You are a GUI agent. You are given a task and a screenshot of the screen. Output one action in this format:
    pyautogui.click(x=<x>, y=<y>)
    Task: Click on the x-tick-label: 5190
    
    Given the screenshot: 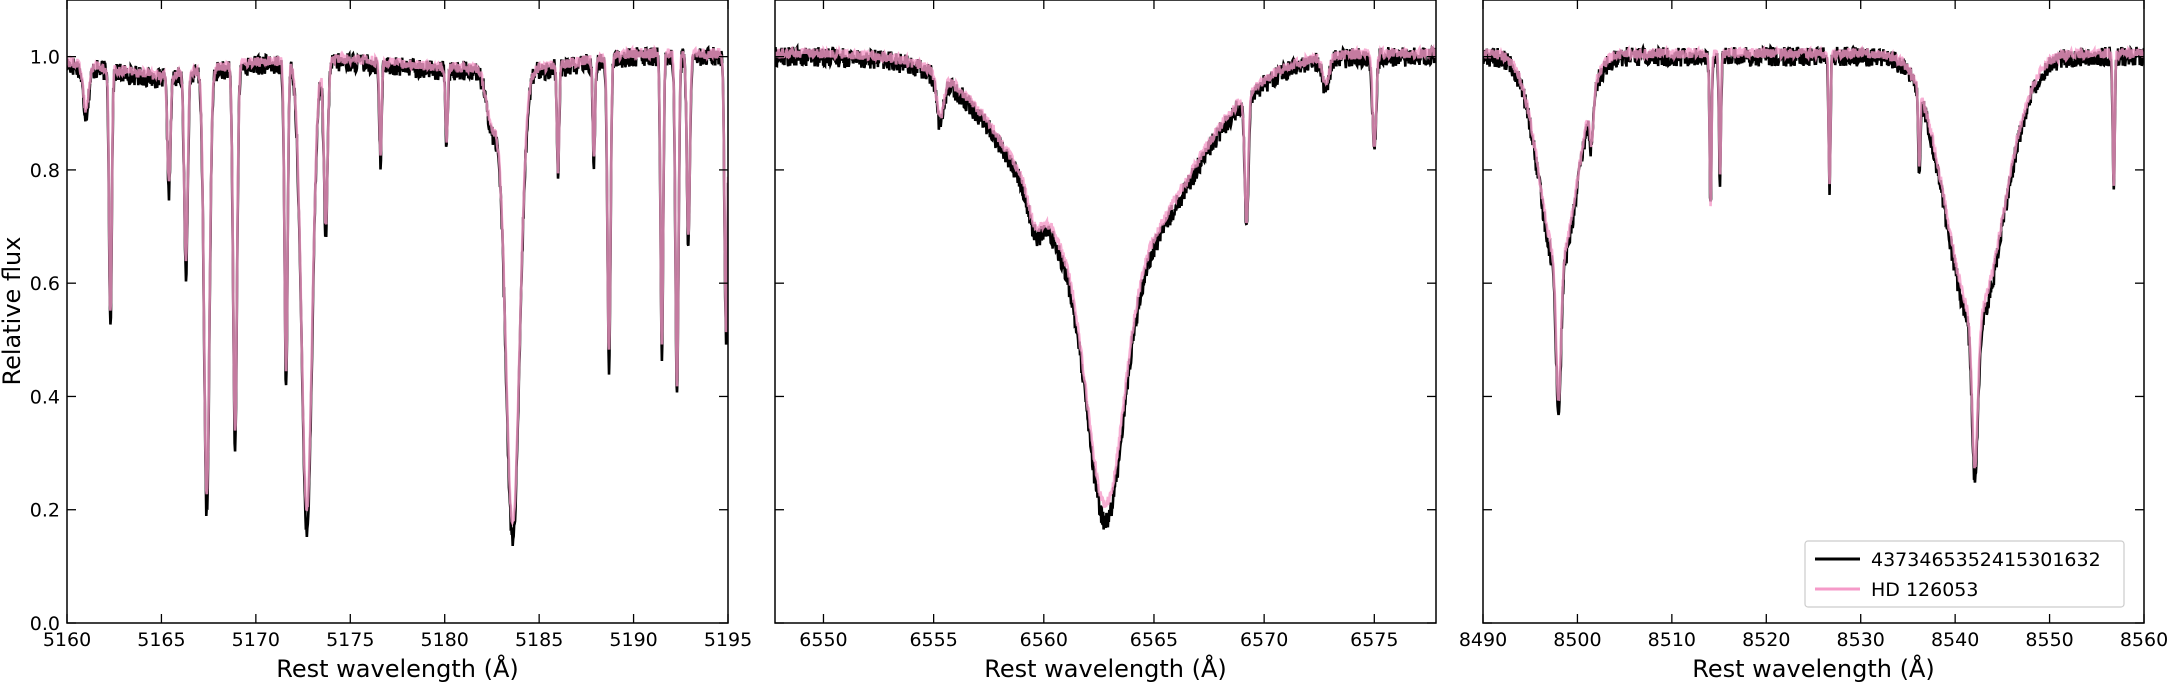 What is the action you would take?
    pyautogui.click(x=633, y=640)
    